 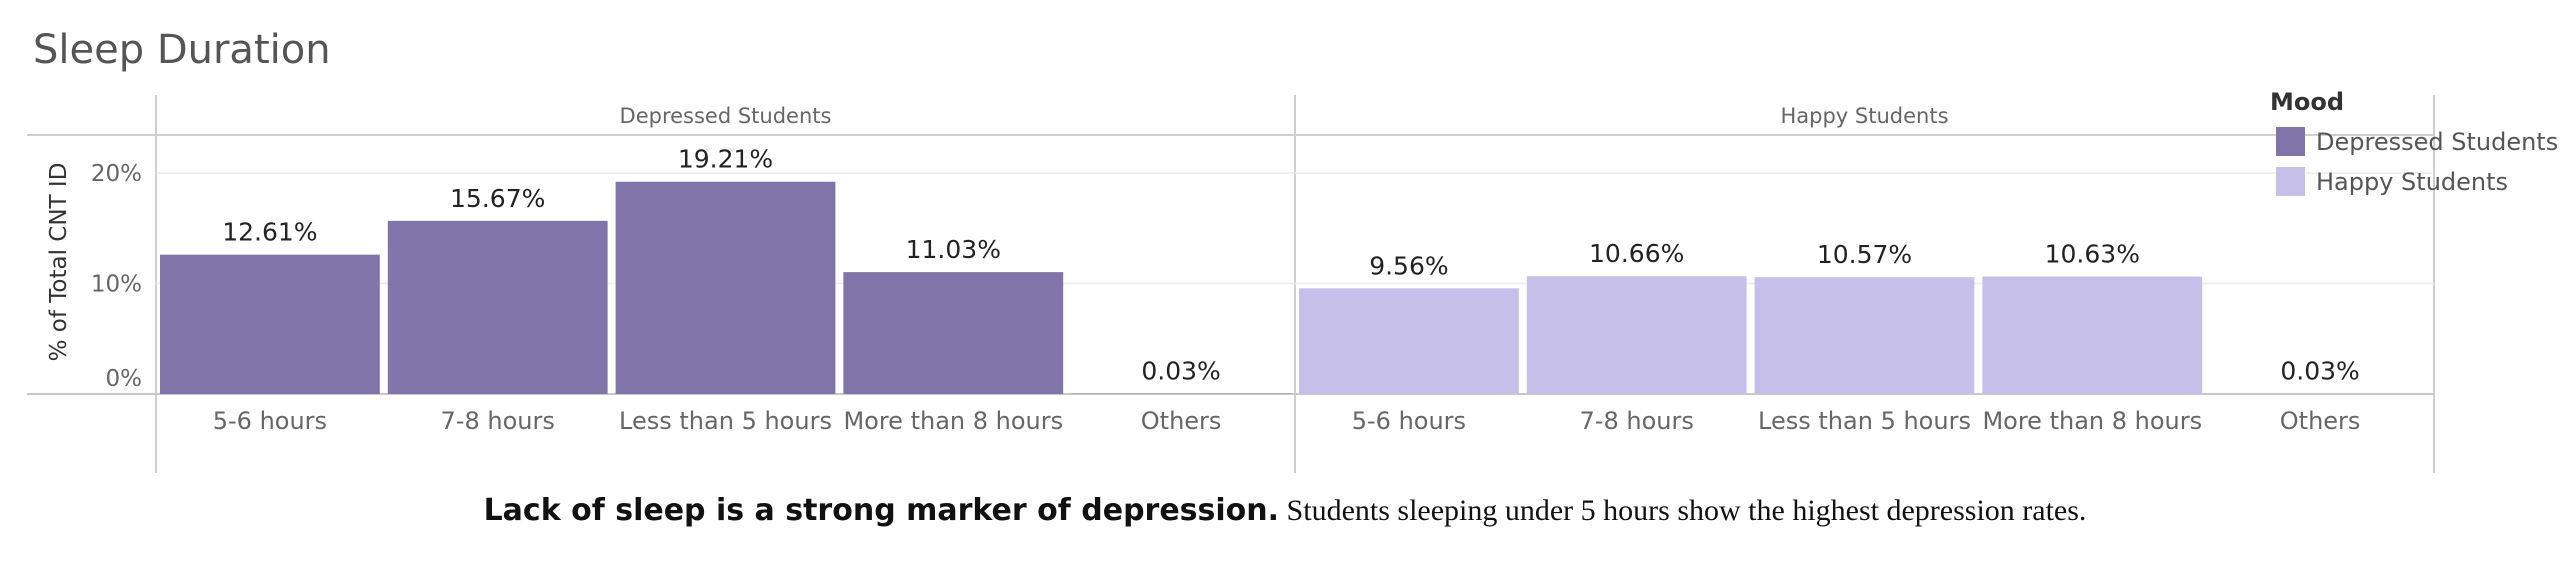 What do you see at coordinates (725, 159) in the screenshot?
I see `data-label: 19.21%` at bounding box center [725, 159].